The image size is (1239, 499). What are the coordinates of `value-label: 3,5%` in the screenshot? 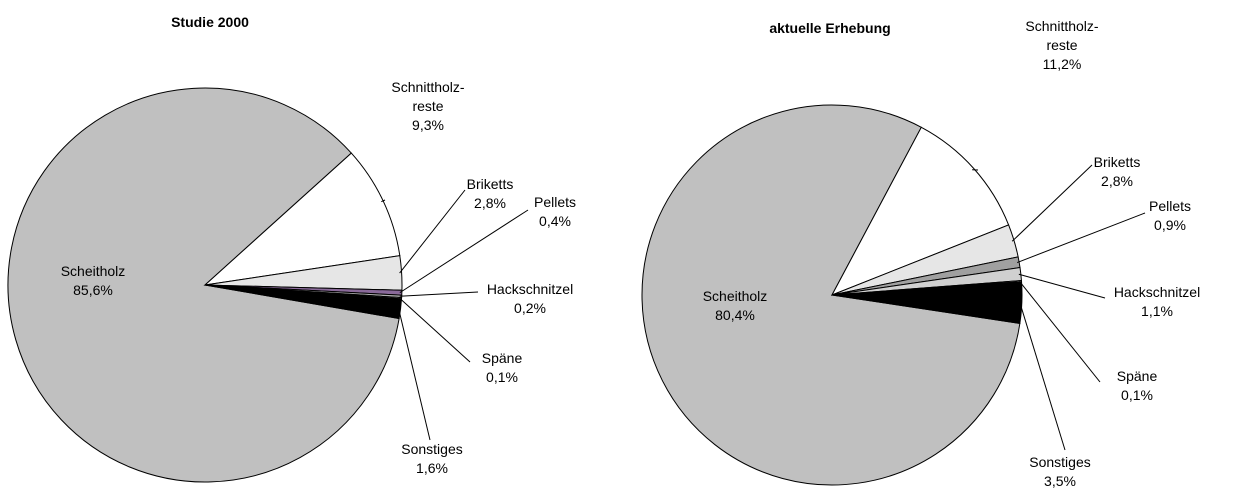 It's located at (1060, 481).